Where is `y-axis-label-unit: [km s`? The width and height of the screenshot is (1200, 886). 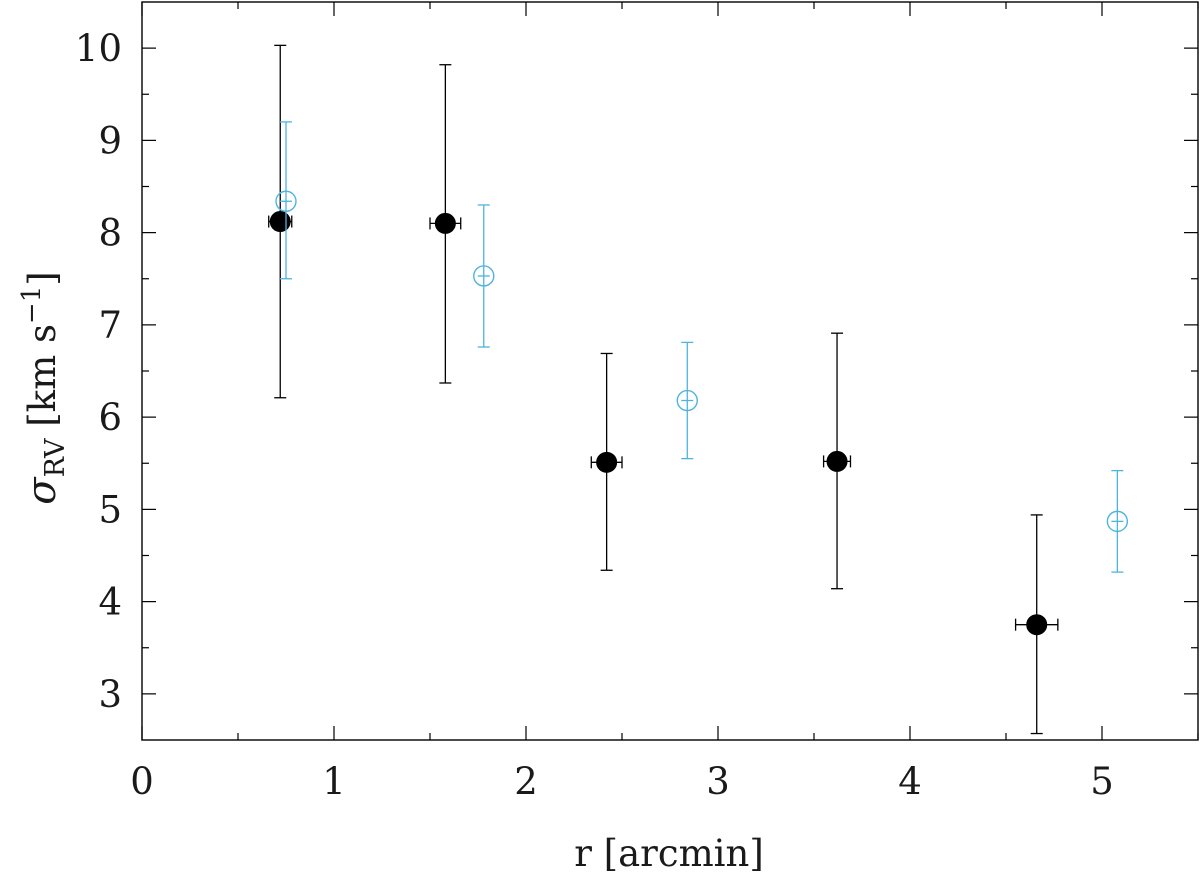
y-axis-label-unit: [km s is located at coordinates (42, 381).